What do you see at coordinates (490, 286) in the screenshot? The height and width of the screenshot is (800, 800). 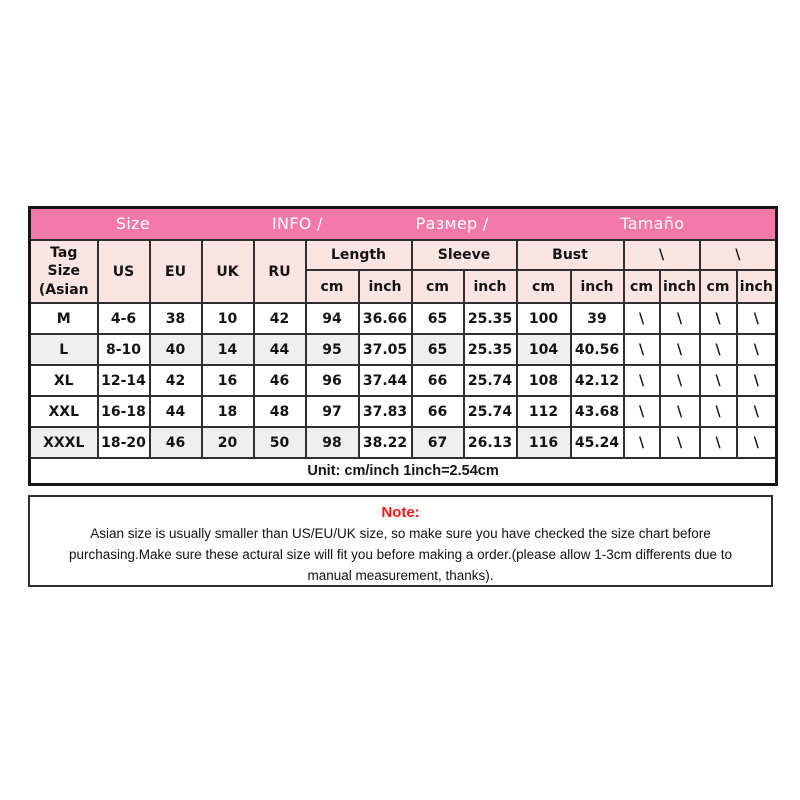 I see `subheader-sleeve-inch: inch` at bounding box center [490, 286].